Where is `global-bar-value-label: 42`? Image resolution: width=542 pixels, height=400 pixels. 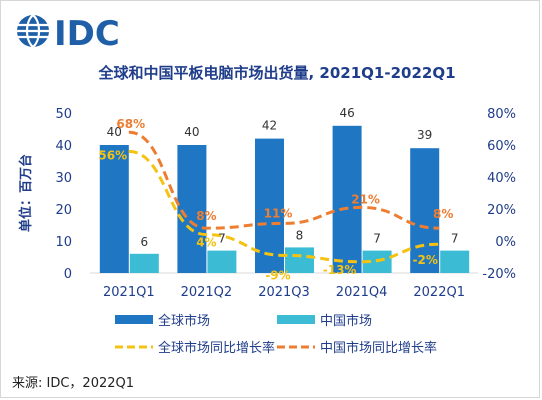 global-bar-value-label: 42 is located at coordinates (269, 126).